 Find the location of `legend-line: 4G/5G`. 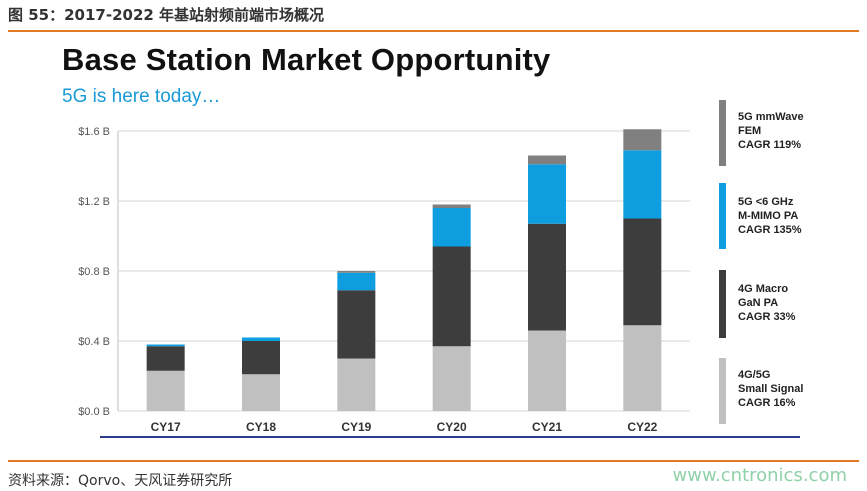

legend-line: 4G/5G is located at coordinates (754, 375).